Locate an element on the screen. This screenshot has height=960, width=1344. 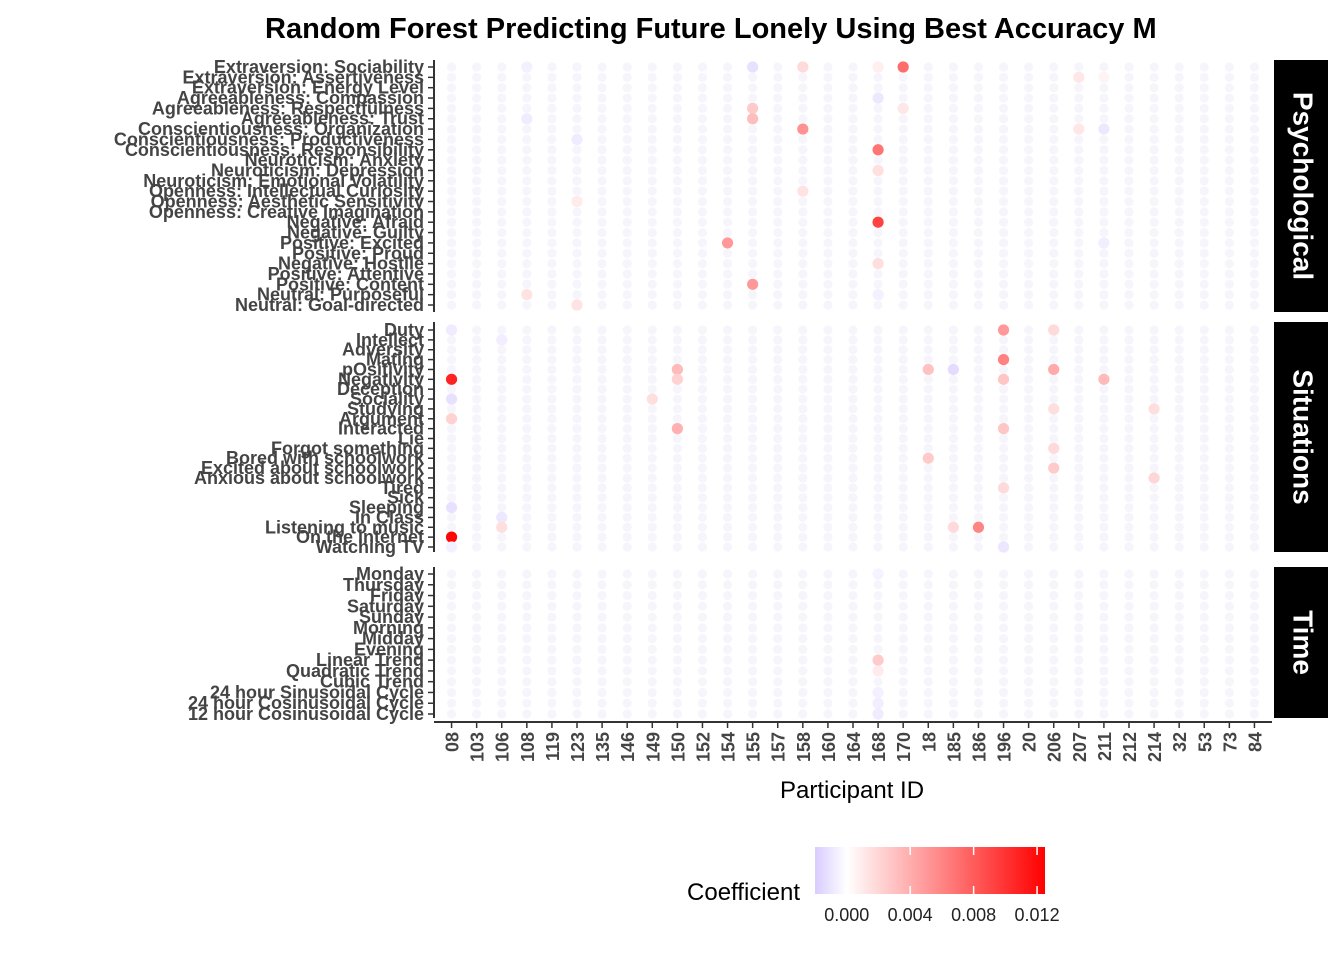
y-tick-label: 24 hour Cosinusoidal Cycle is located at coordinates (306, 703).